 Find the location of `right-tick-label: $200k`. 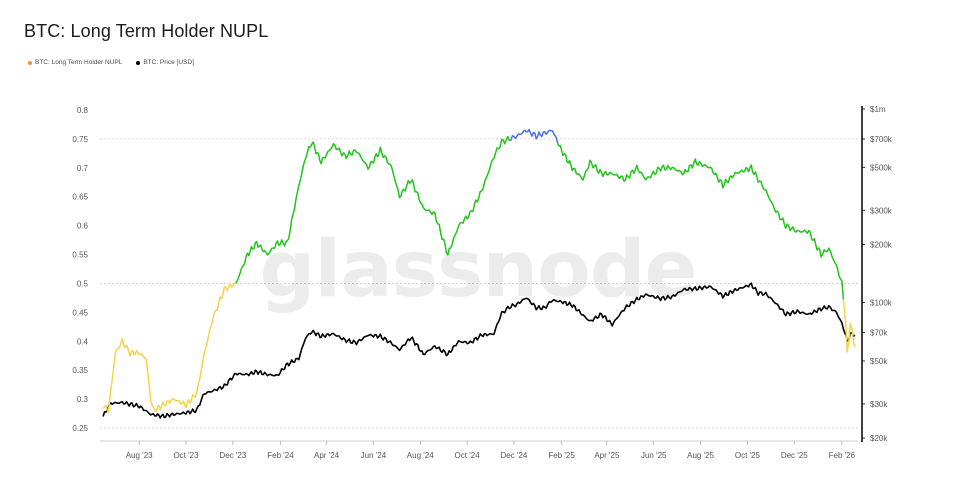

right-tick-label: $200k is located at coordinates (881, 244).